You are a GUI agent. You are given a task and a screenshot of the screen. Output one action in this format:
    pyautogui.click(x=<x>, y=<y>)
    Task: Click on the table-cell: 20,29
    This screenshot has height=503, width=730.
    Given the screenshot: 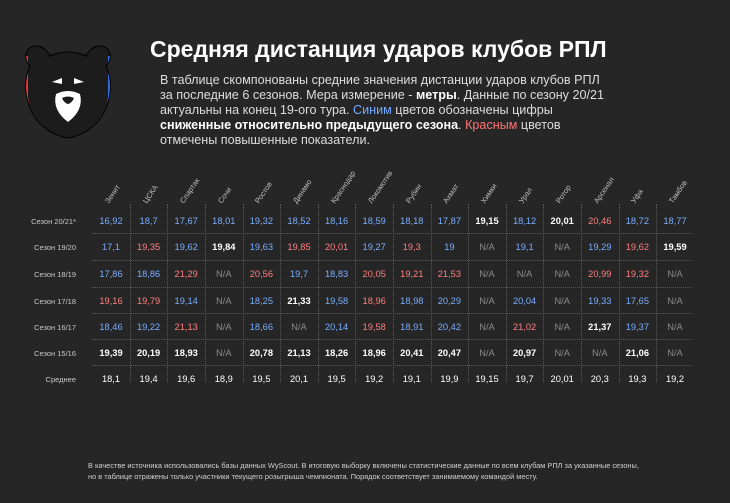 What is the action you would take?
    pyautogui.click(x=449, y=301)
    